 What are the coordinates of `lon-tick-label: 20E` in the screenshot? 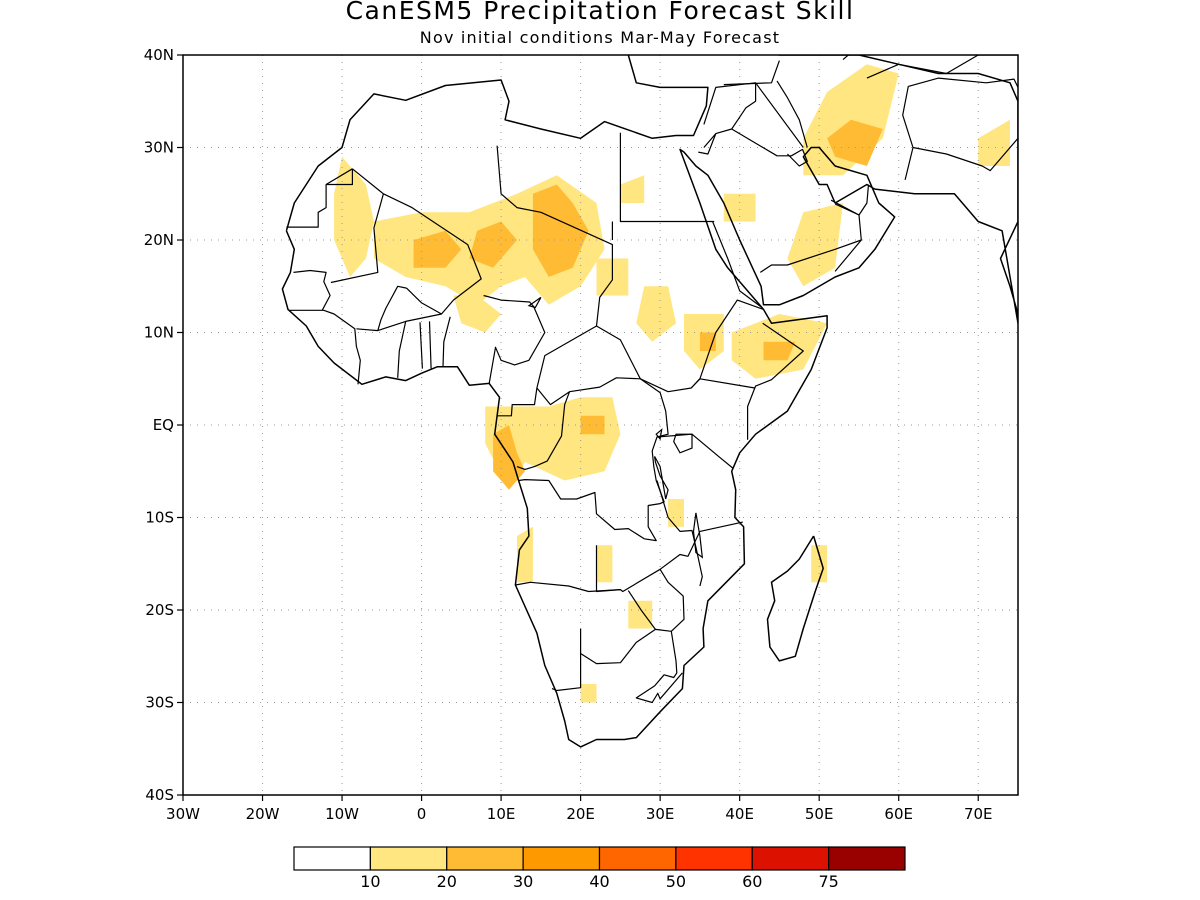 It's located at (580, 814).